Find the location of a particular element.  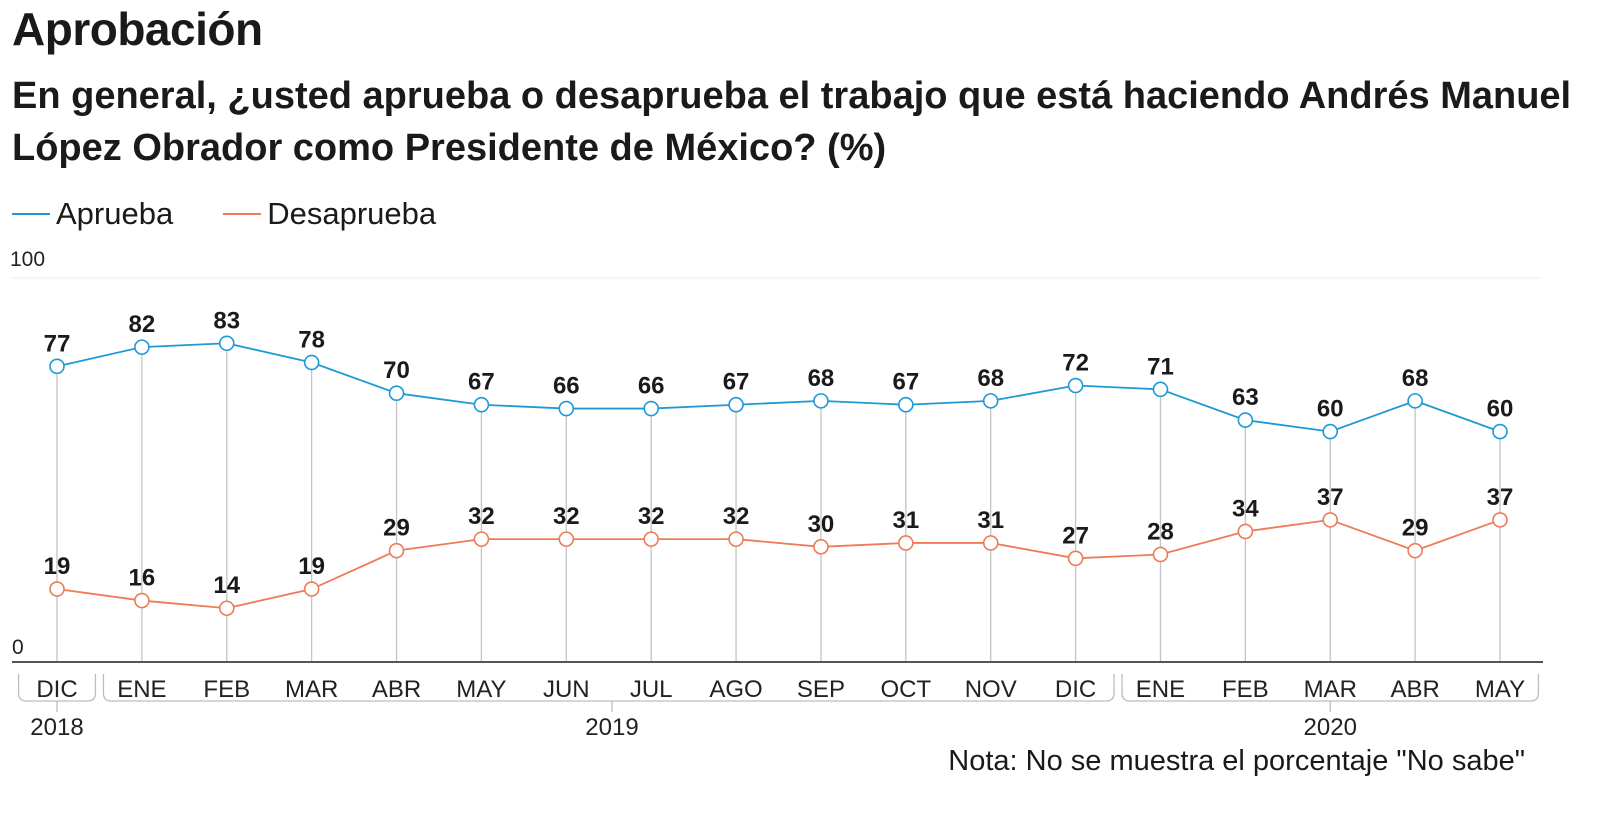

data-label-aprueba: 83 is located at coordinates (226, 320).